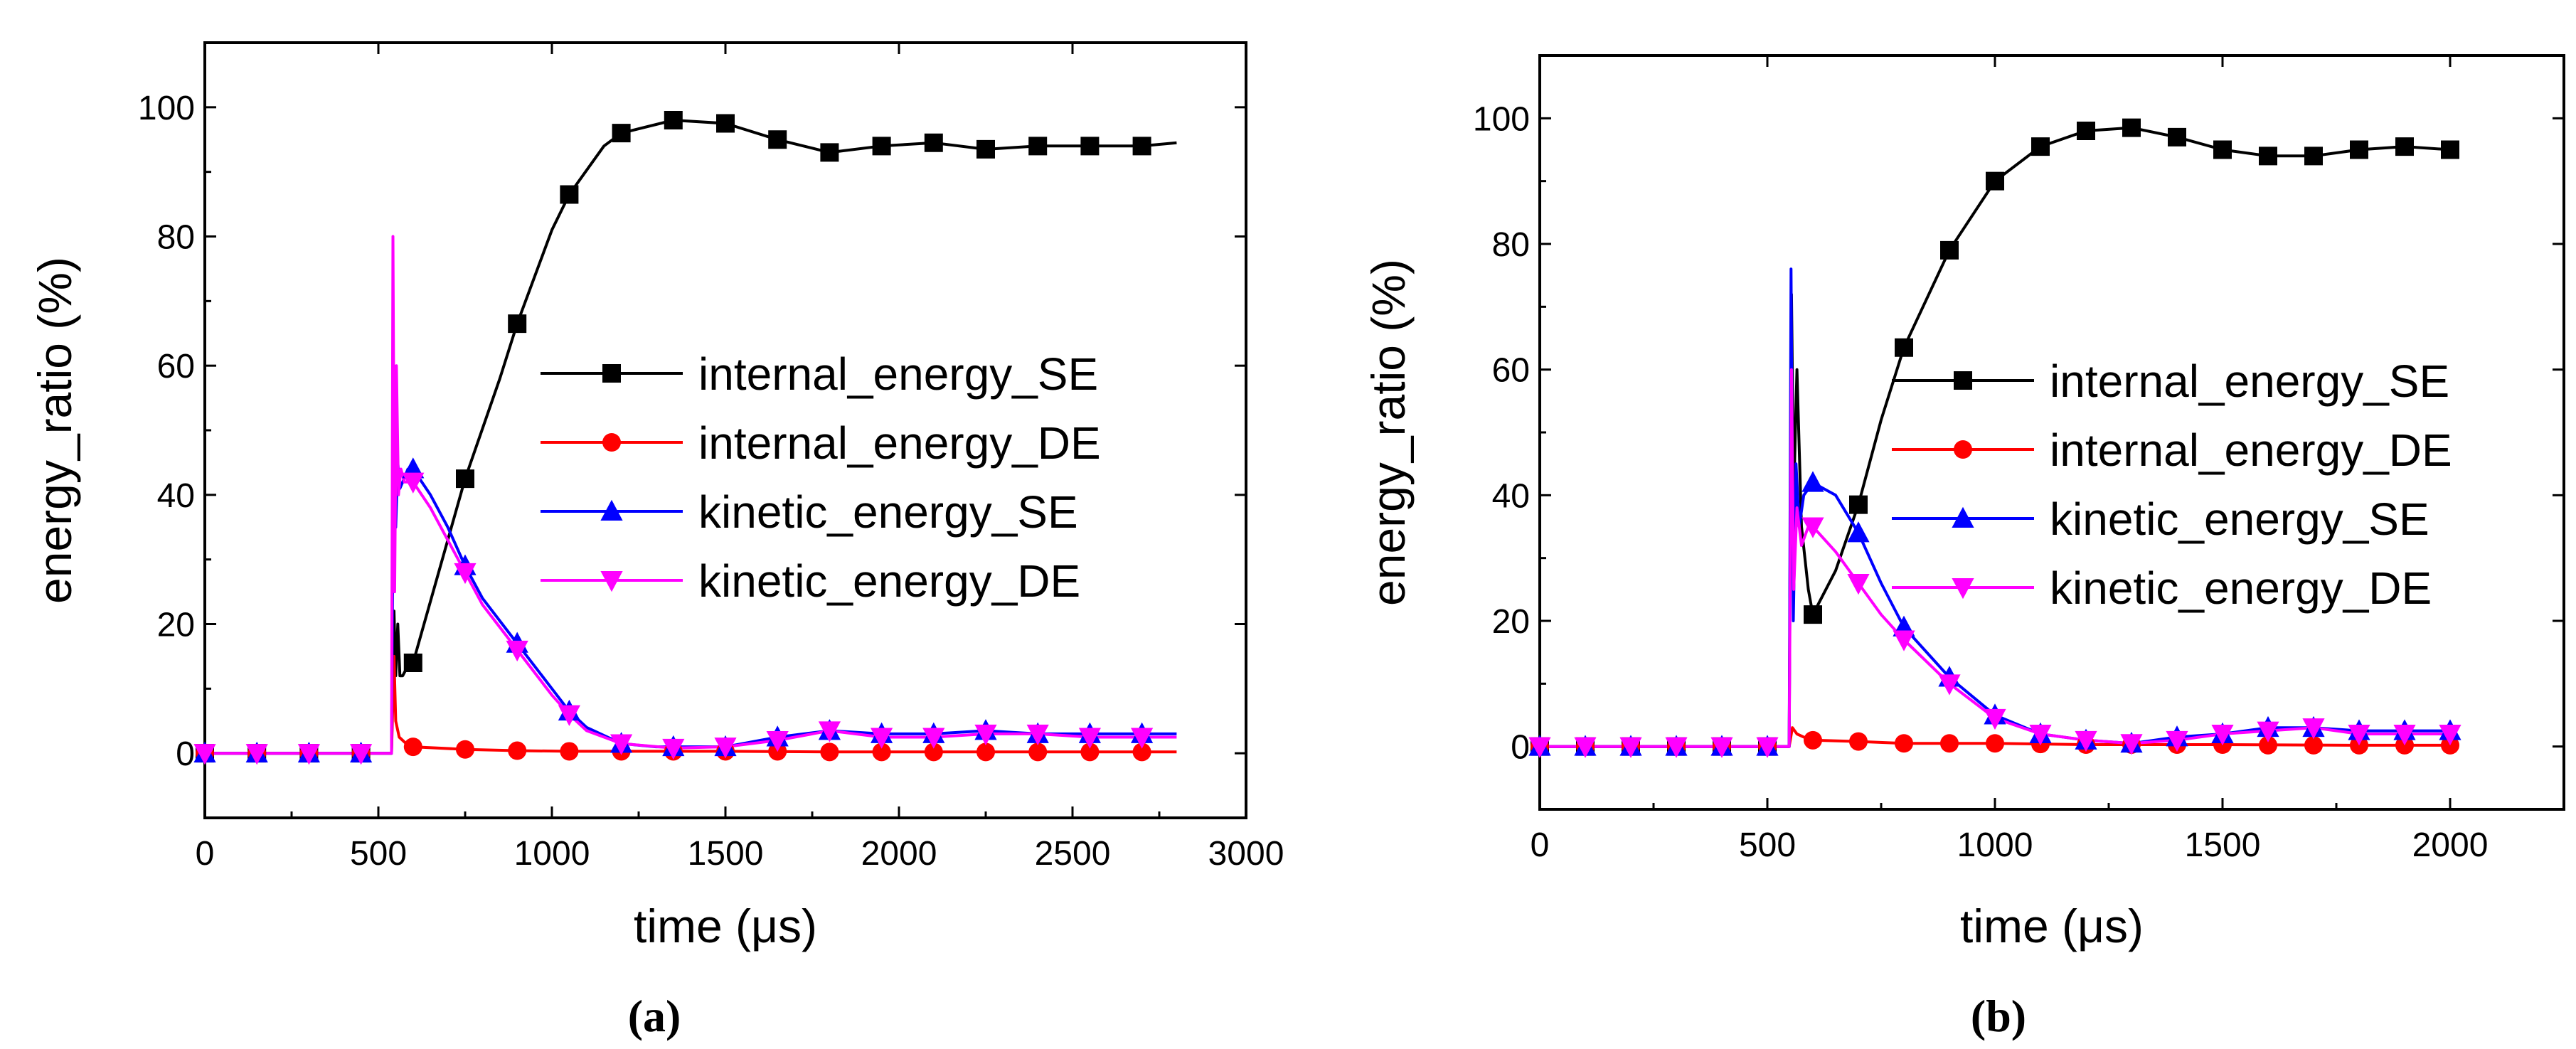  Describe the element at coordinates (1511, 496) in the screenshot. I see `y-tick-label: 40` at that location.